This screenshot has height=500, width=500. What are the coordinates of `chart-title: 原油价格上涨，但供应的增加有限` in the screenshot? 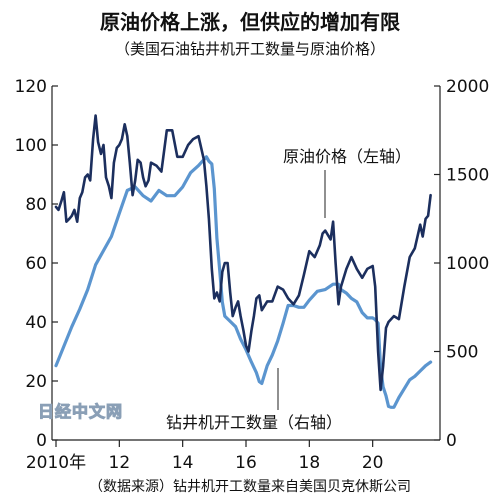 It's located at (250, 22).